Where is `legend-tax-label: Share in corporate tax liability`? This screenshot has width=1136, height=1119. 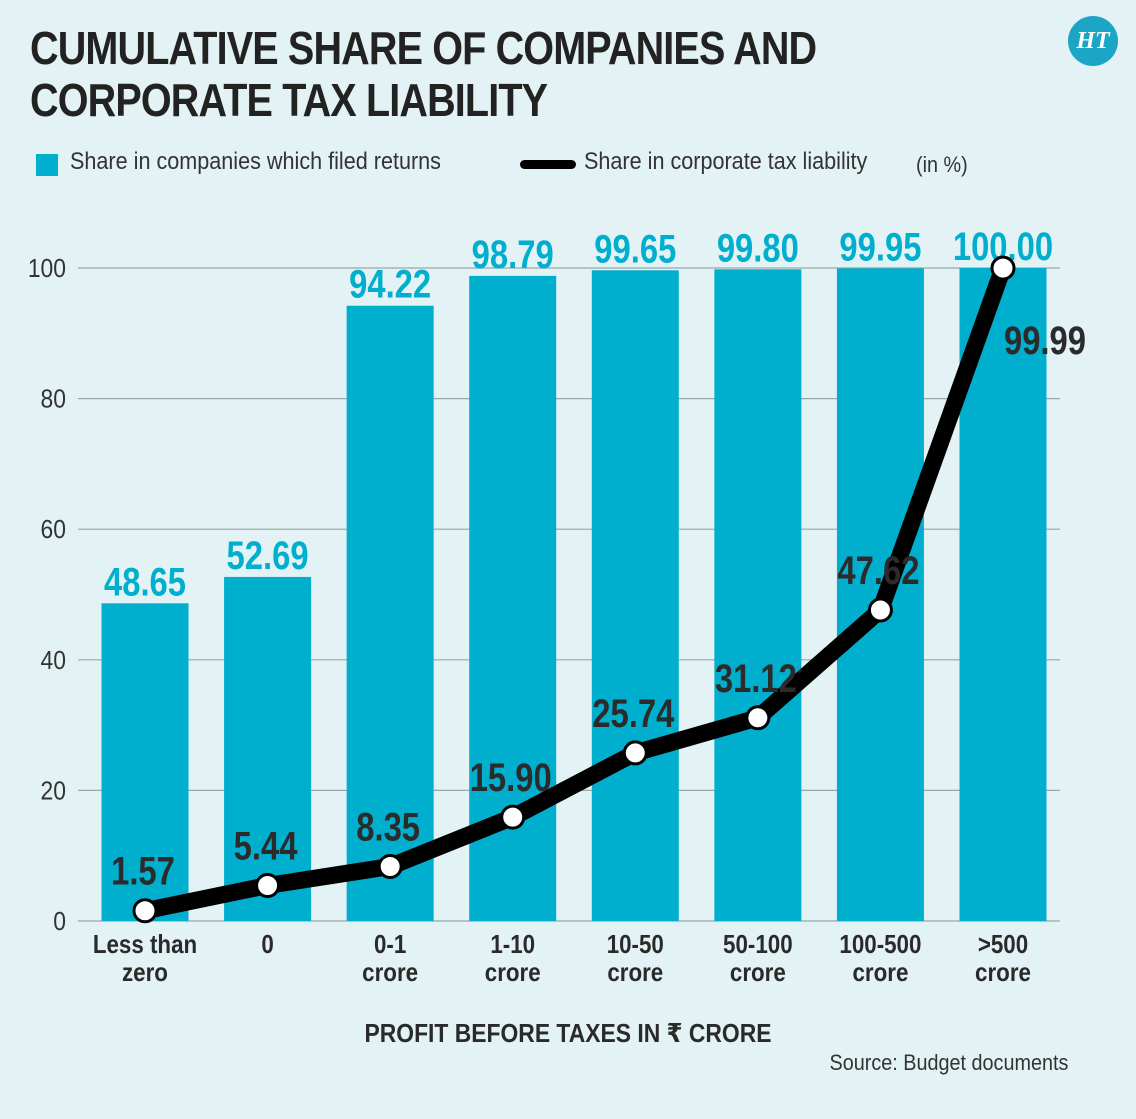 legend-tax-label: Share in corporate tax liability is located at coordinates (726, 161).